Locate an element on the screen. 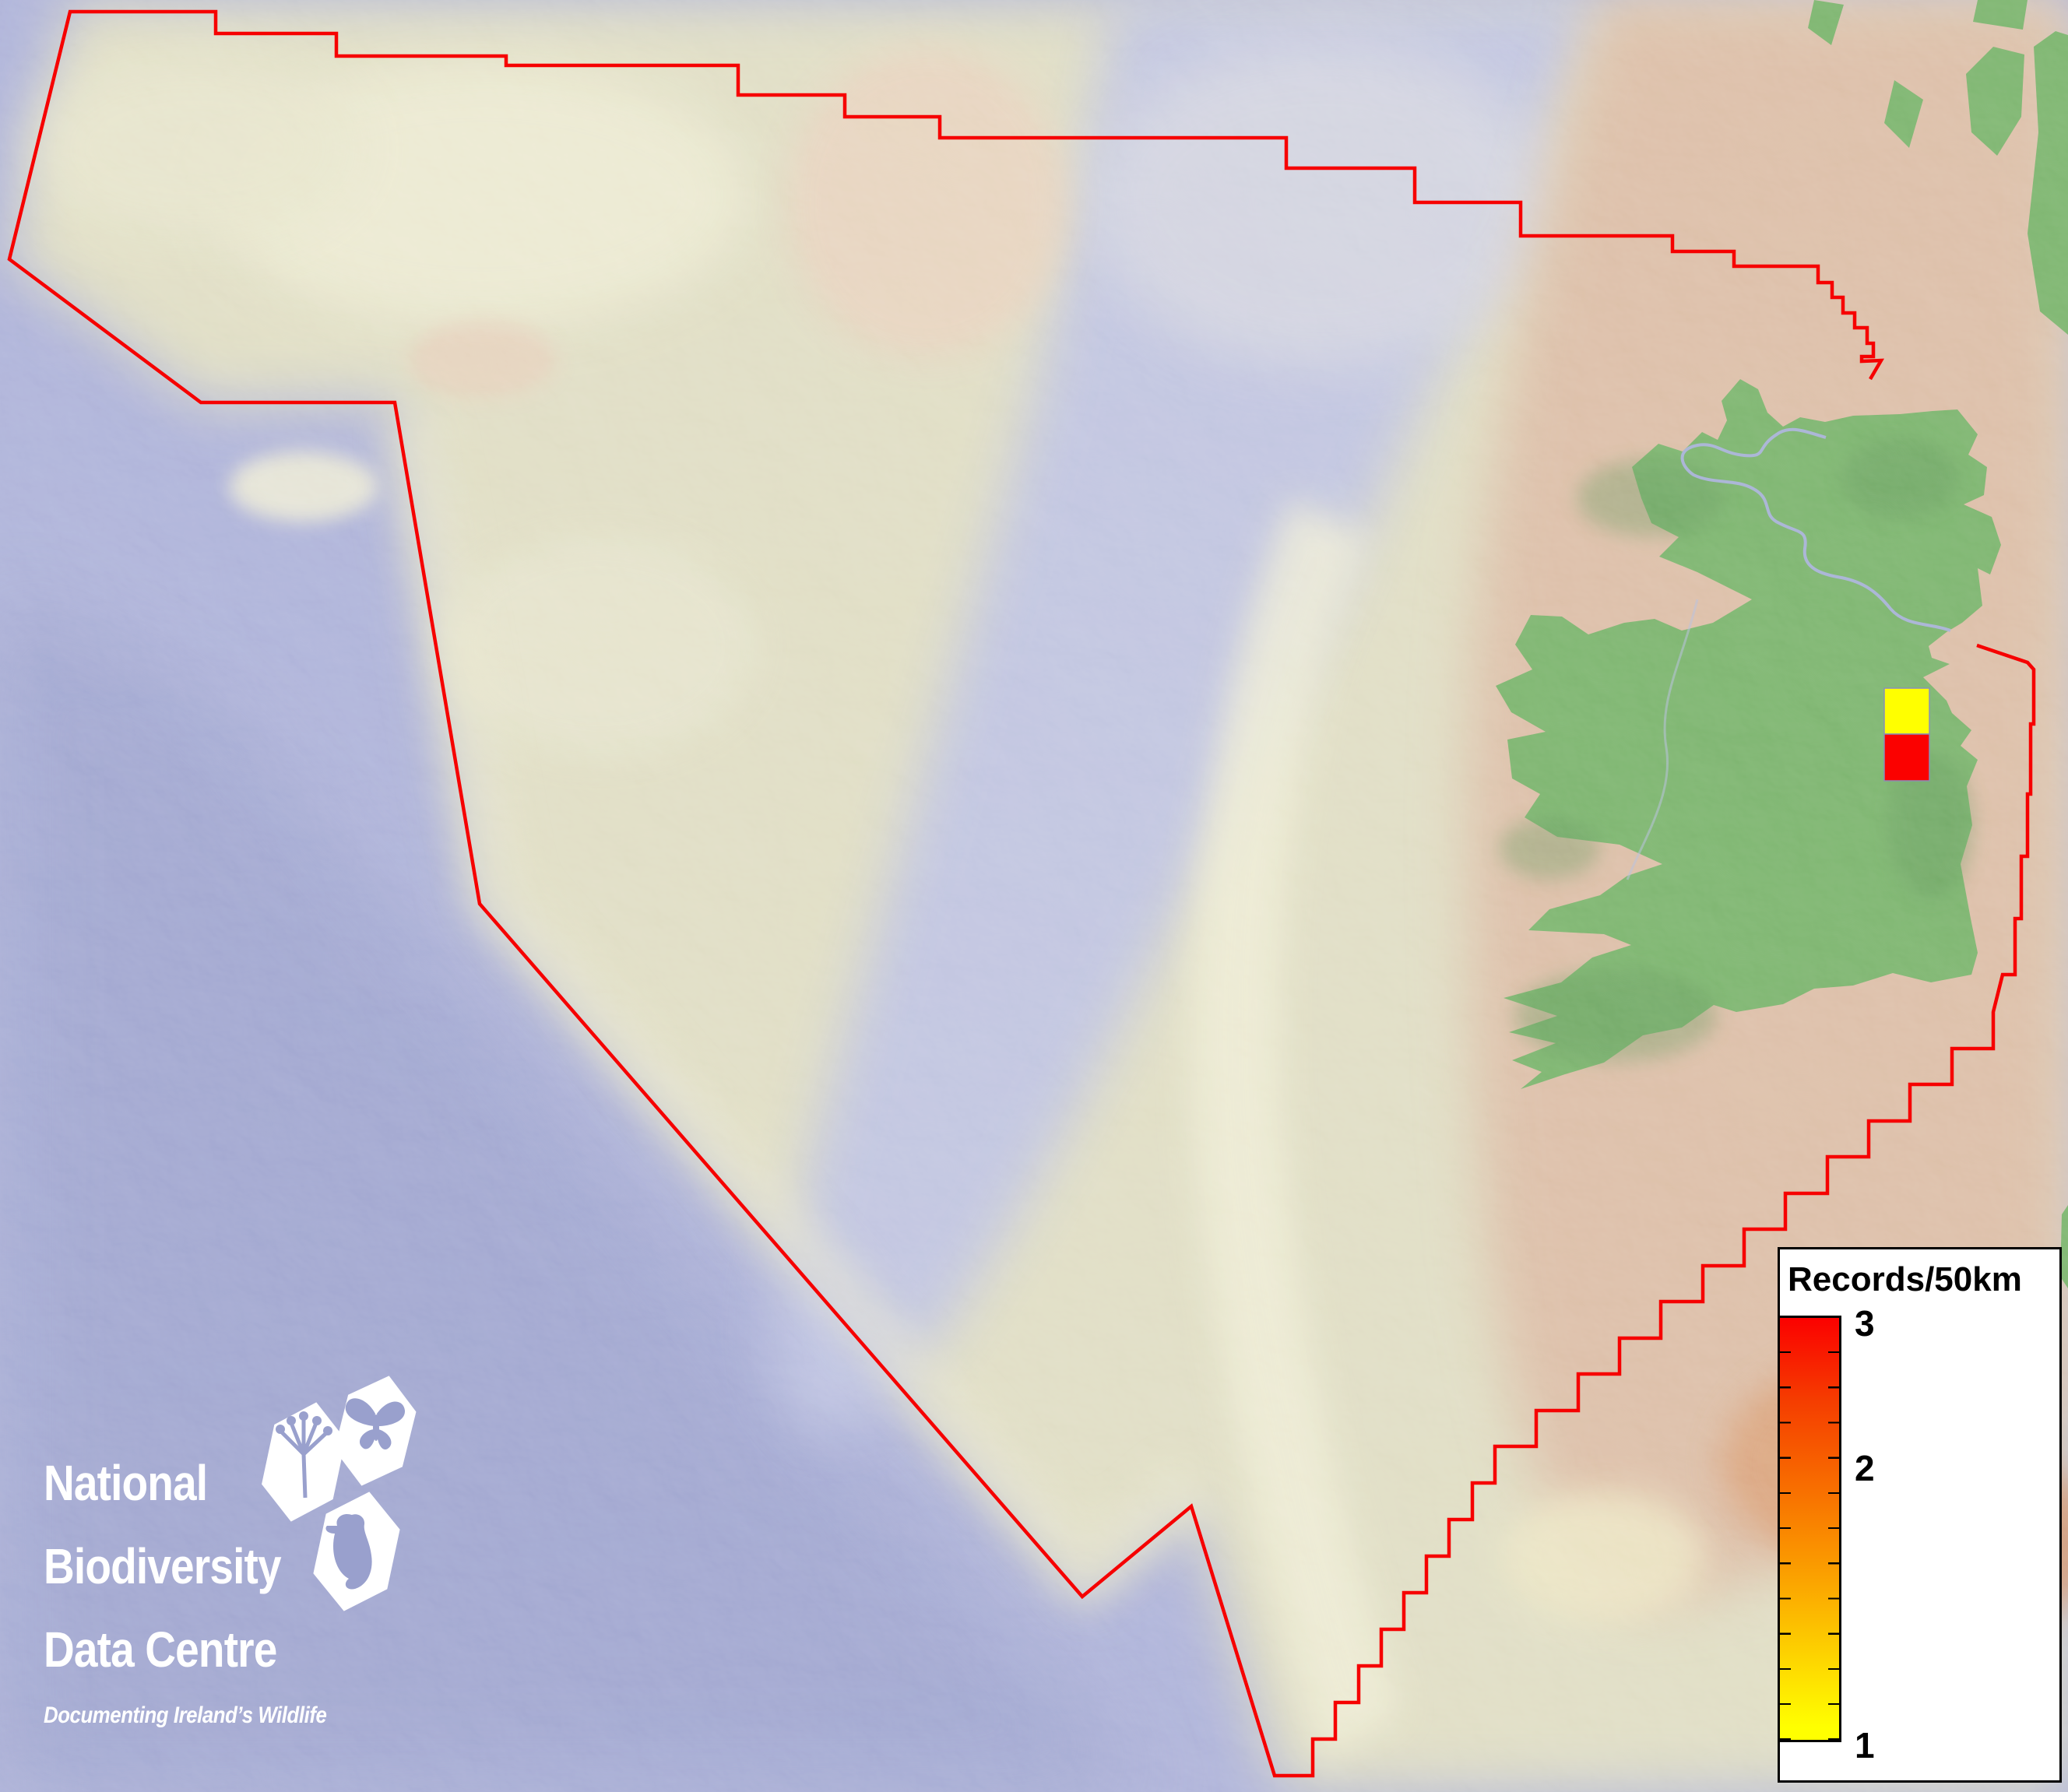  legend-label-min: 1 is located at coordinates (1865, 1745).